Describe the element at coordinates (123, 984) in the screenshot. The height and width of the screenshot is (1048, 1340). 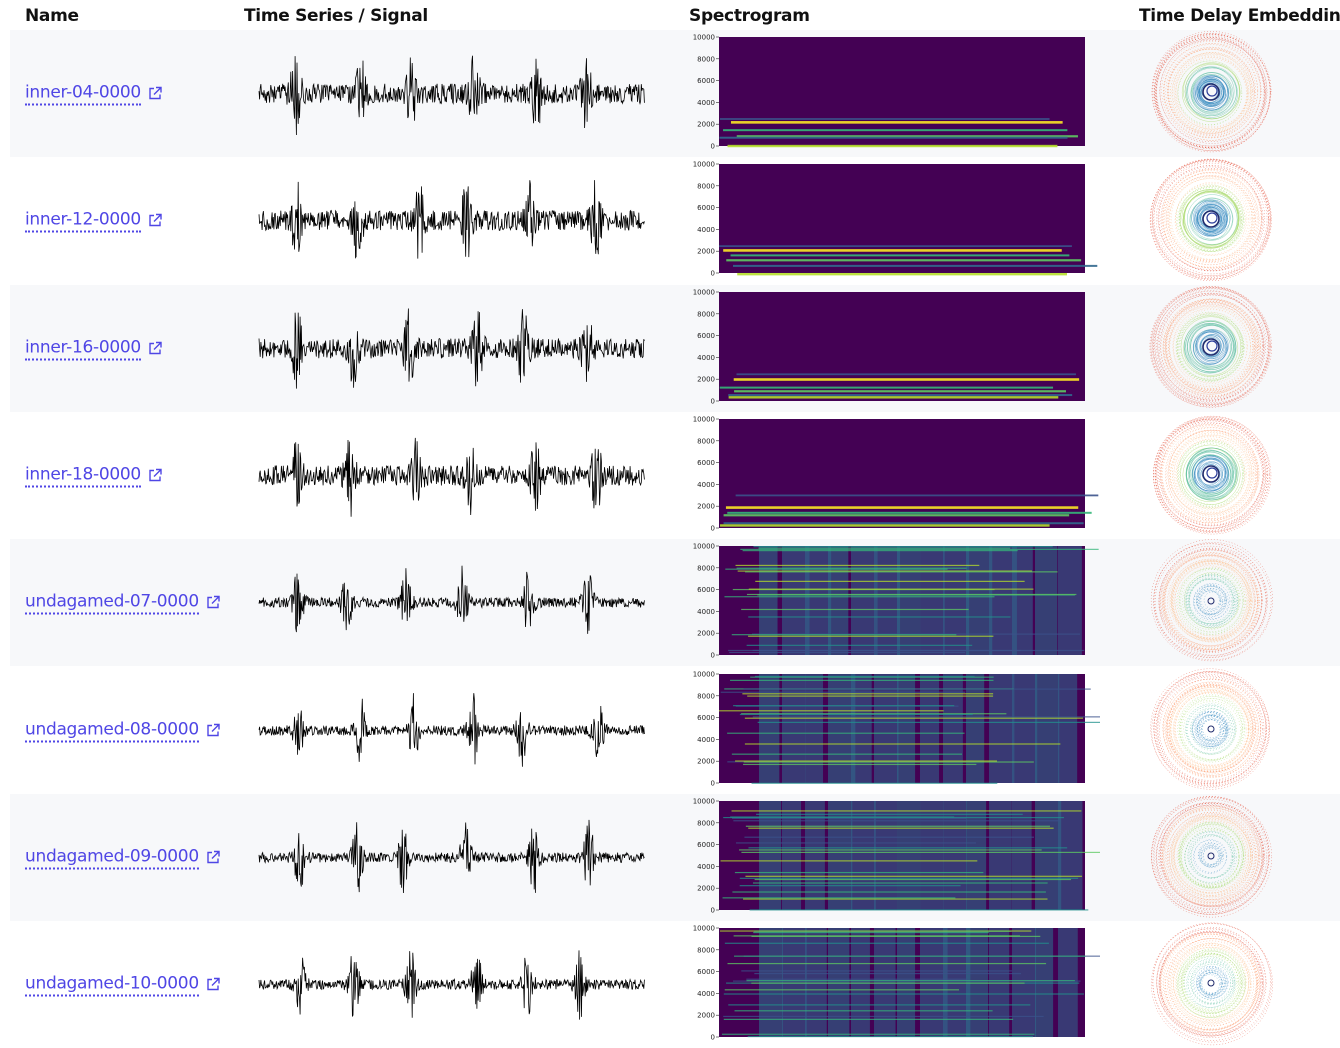
I see `dataset-link: undagamed-10-0000` at that location.